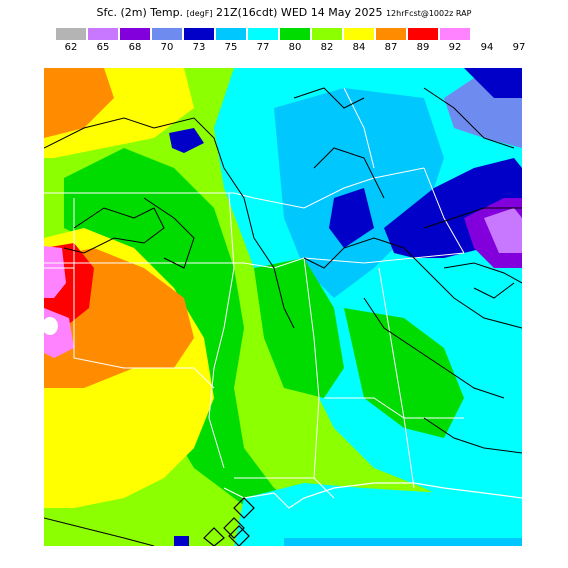 This screenshot has height=568, width=568. What do you see at coordinates (493, 83) in the screenshot?
I see `temp-field-blue-nw` at bounding box center [493, 83].